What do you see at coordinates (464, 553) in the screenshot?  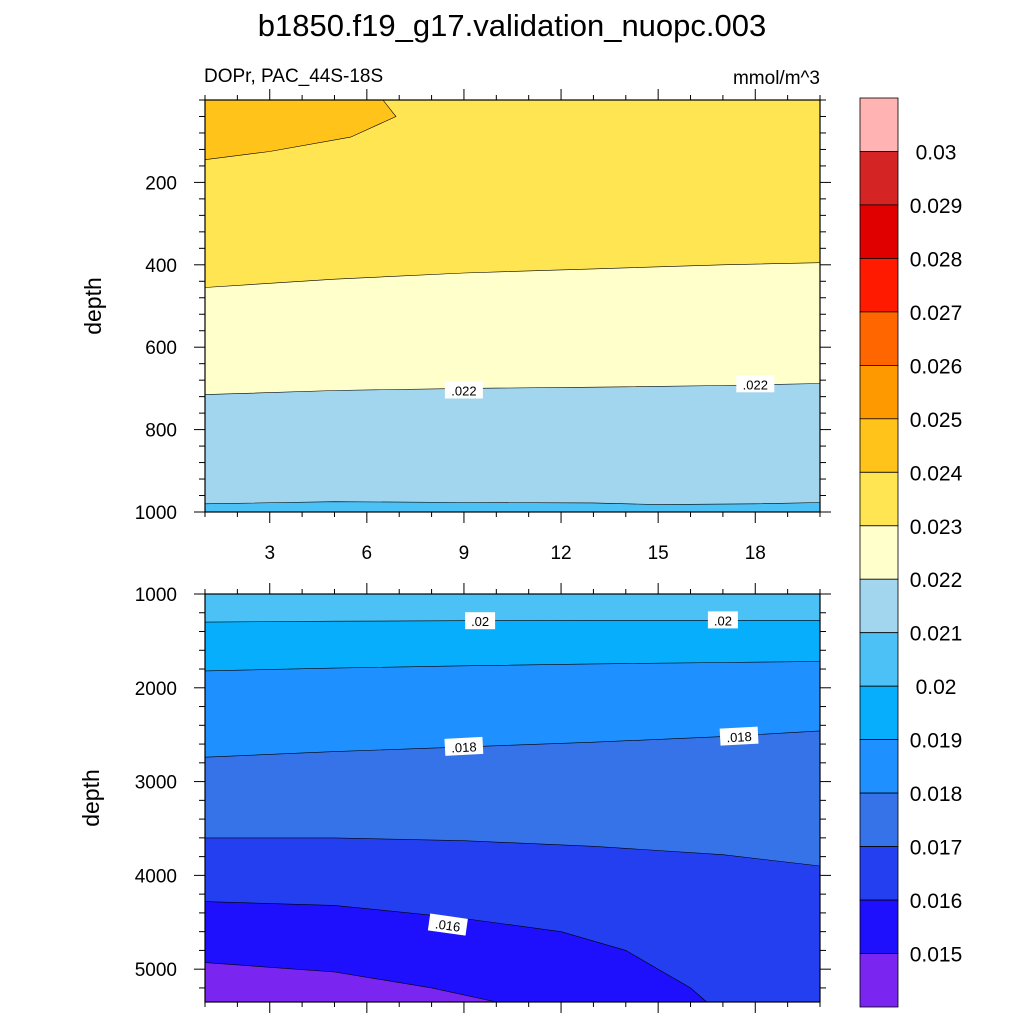 I see `x-tick-9: 9` at bounding box center [464, 553].